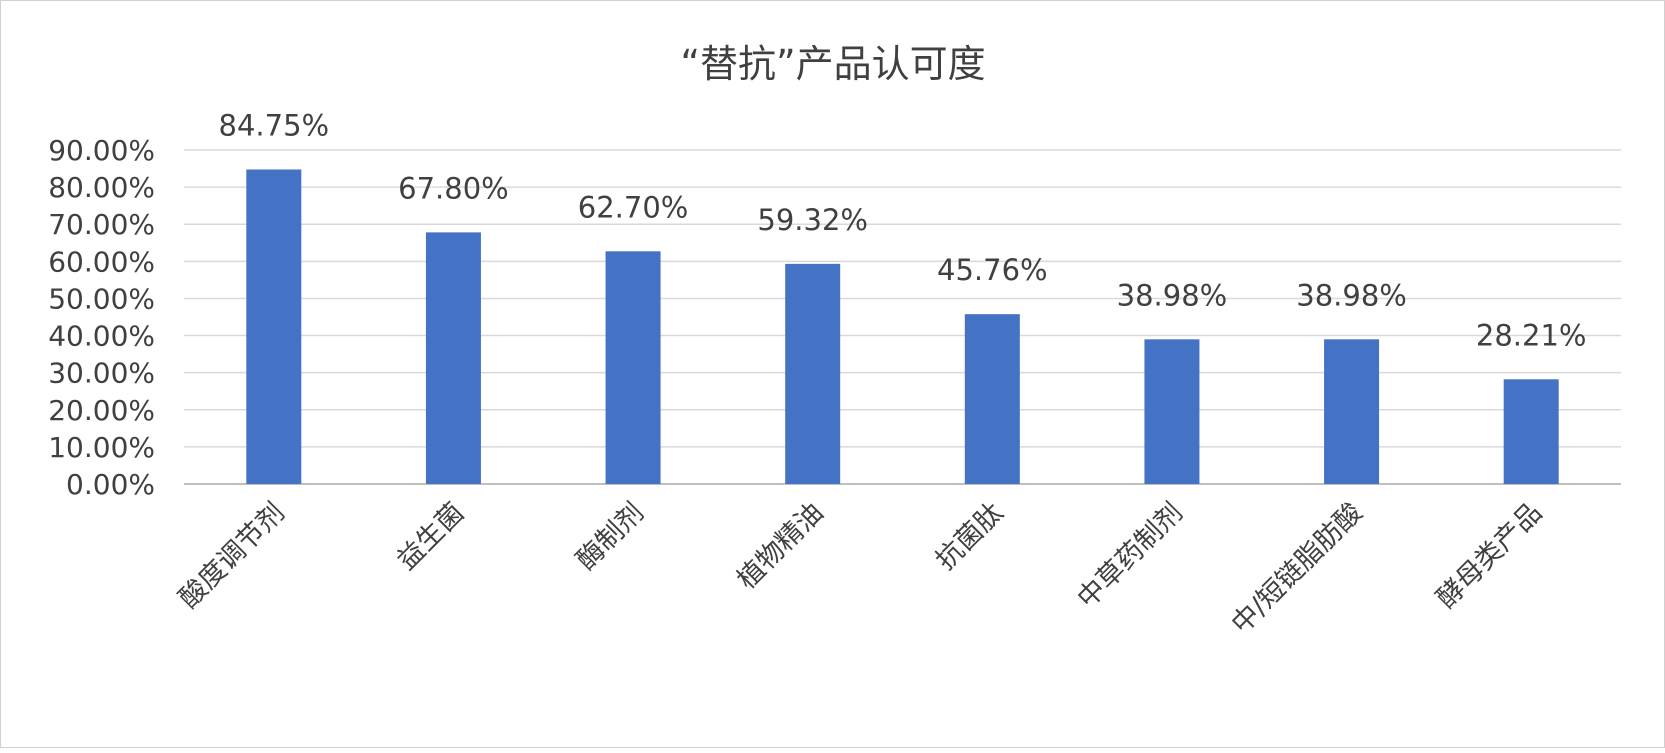  What do you see at coordinates (780, 546) in the screenshot?
I see `x-tick-label: 植物精油` at bounding box center [780, 546].